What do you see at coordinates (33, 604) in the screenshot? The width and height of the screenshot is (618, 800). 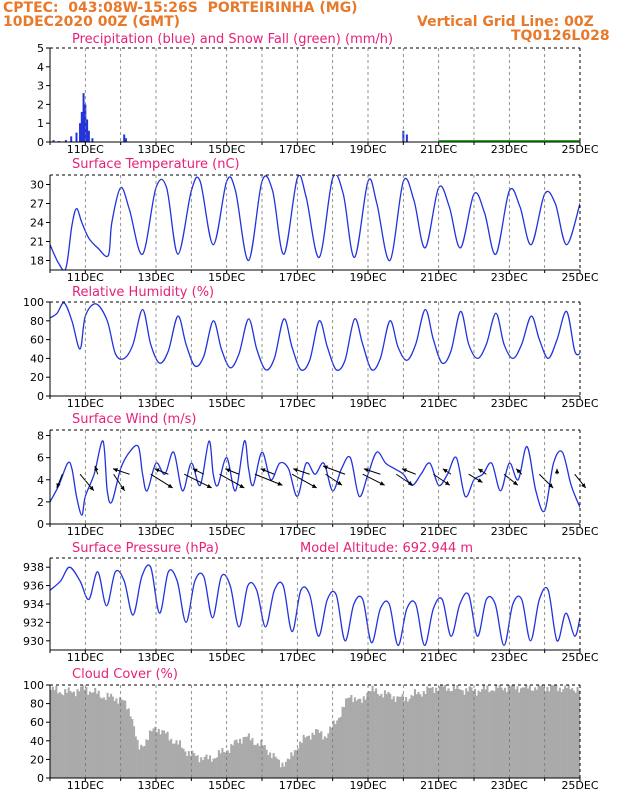 I see `y-tick-label: 934` at bounding box center [33, 604].